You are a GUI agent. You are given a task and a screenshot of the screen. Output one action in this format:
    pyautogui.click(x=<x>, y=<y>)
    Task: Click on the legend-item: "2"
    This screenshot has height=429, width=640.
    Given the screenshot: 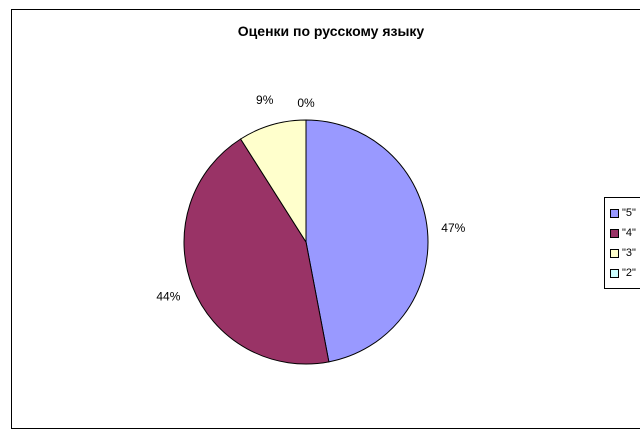 What is the action you would take?
    pyautogui.click(x=623, y=273)
    